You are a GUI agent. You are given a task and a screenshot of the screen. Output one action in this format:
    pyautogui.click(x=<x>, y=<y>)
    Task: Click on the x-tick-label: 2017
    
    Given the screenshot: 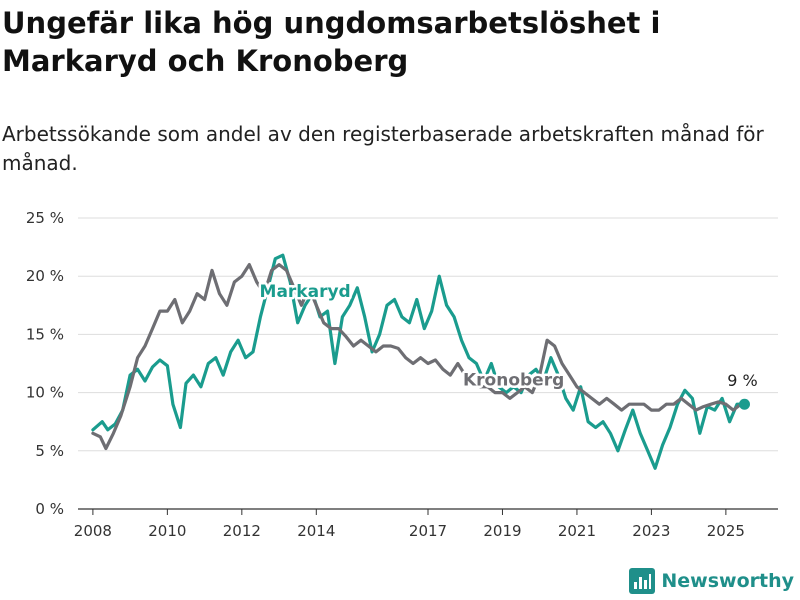 What is the action you would take?
    pyautogui.click(x=428, y=531)
    